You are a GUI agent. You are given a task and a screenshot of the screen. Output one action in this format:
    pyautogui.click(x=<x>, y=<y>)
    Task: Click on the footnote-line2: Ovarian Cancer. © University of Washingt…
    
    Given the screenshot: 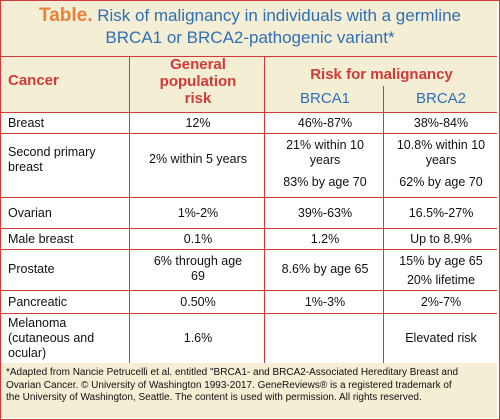 What is the action you would take?
    pyautogui.click(x=229, y=385)
    